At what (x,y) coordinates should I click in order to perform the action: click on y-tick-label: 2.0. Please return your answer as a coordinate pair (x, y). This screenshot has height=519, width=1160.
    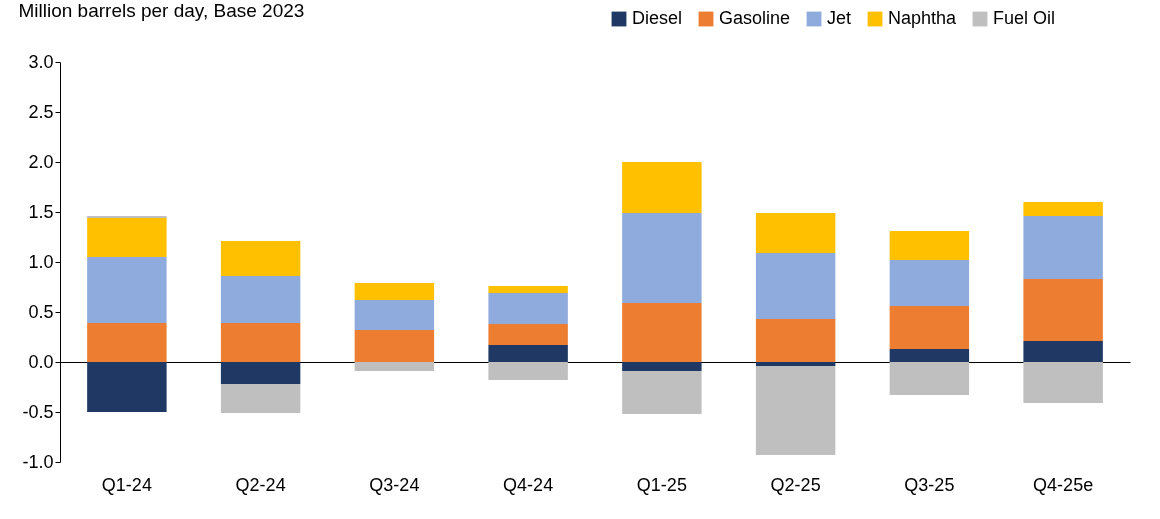
    Looking at the image, I should click on (41, 161).